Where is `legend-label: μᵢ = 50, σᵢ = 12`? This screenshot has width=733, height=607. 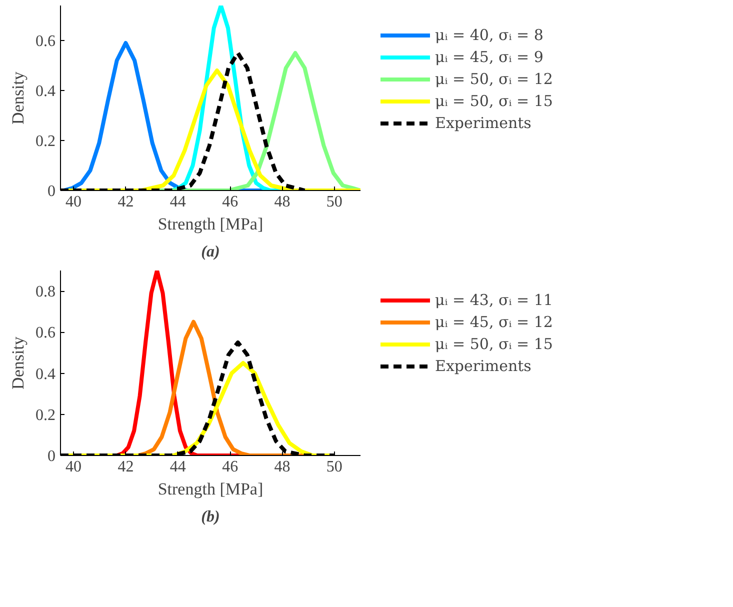
legend-label: μᵢ = 50, σᵢ = 12 is located at coordinates (494, 79).